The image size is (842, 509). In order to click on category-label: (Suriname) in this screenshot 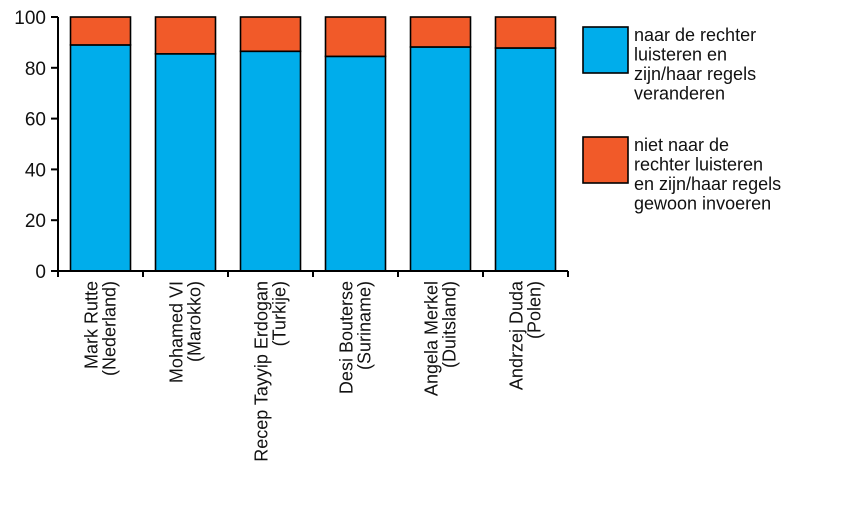, I will do `click(365, 325)`.